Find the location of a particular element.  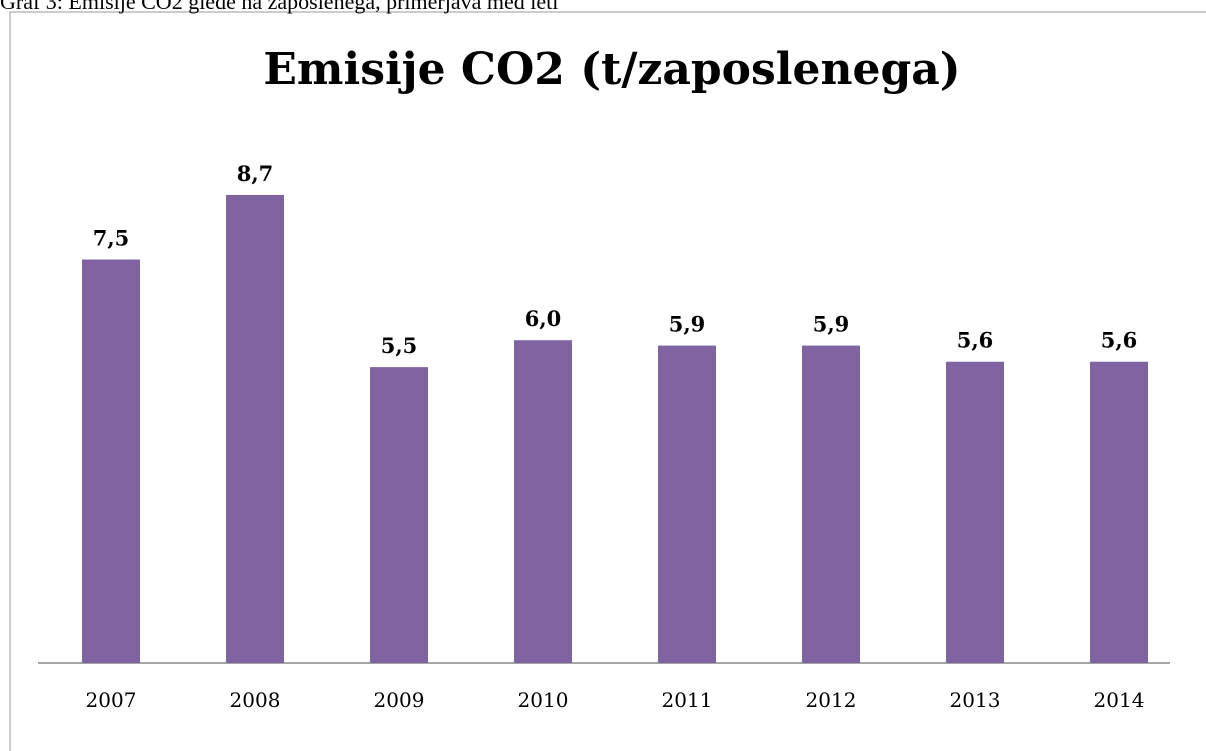

x-tick-label: 2008 is located at coordinates (255, 700).